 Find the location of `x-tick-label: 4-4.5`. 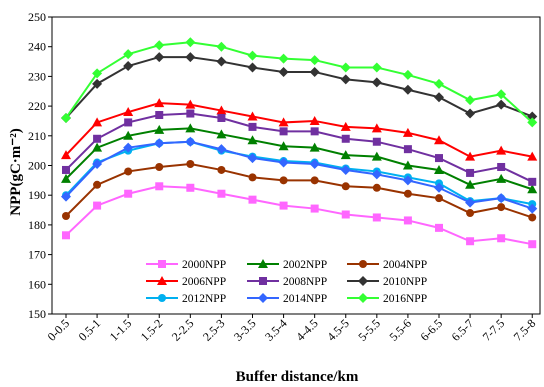

x-tick-label: 4-4.5 is located at coordinates (307, 330).